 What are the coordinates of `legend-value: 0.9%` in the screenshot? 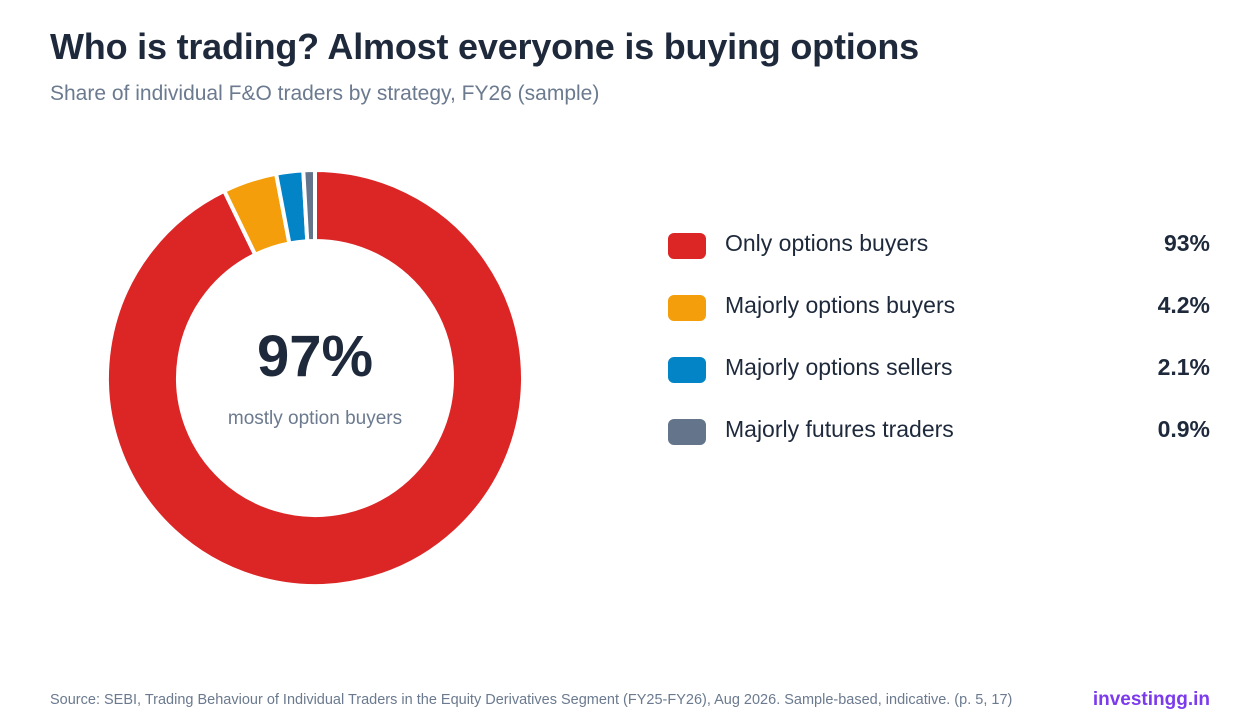 It's located at (1183, 429).